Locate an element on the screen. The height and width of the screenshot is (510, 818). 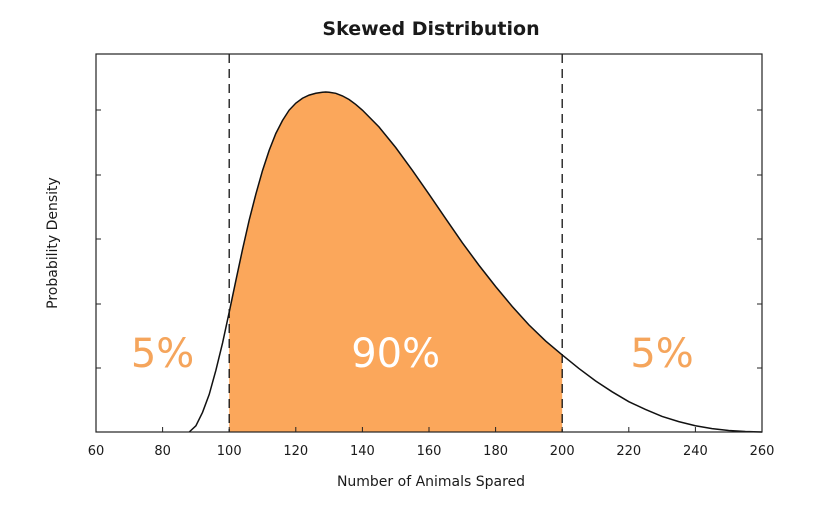
x-tick-label-60: 60 is located at coordinates (96, 451).